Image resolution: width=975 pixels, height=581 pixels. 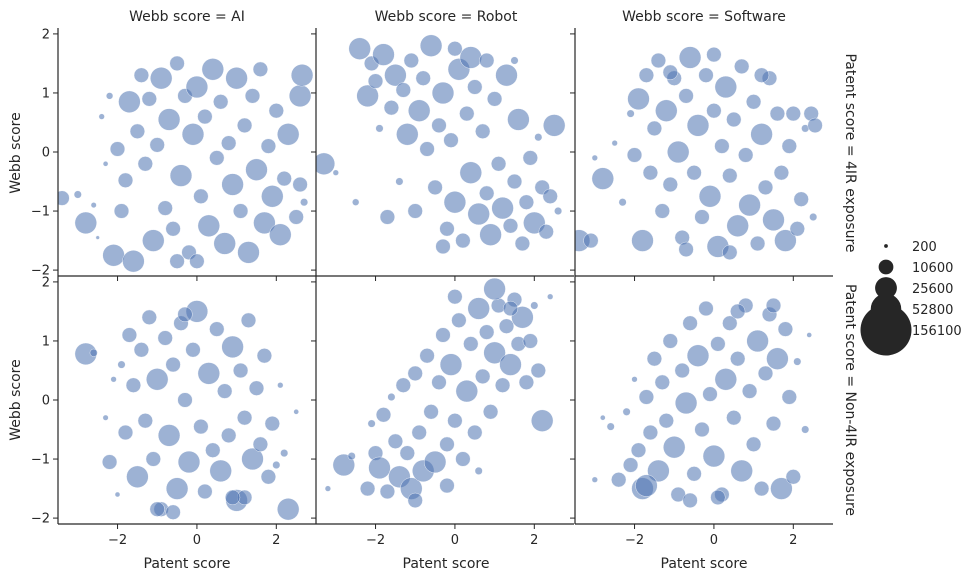 What do you see at coordinates (886, 288) in the screenshot?
I see `legend-marker` at bounding box center [886, 288].